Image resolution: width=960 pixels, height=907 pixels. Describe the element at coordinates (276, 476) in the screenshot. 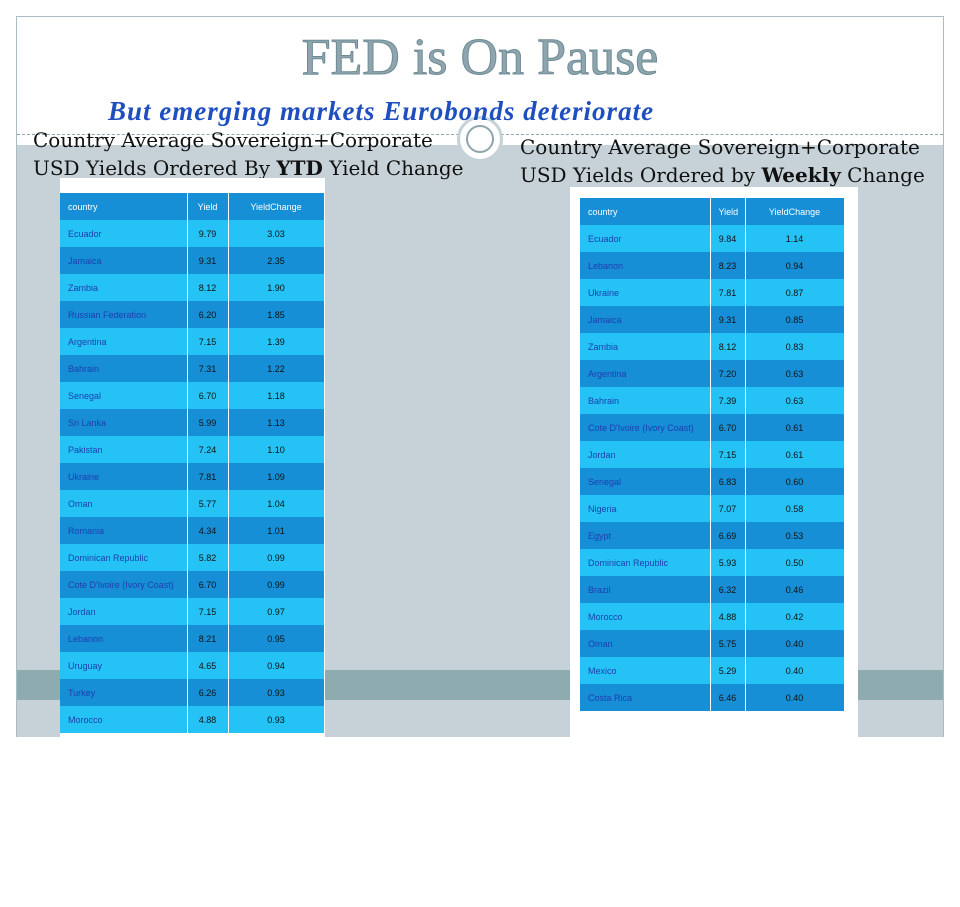

I see `number-cell: 1.09` at that location.